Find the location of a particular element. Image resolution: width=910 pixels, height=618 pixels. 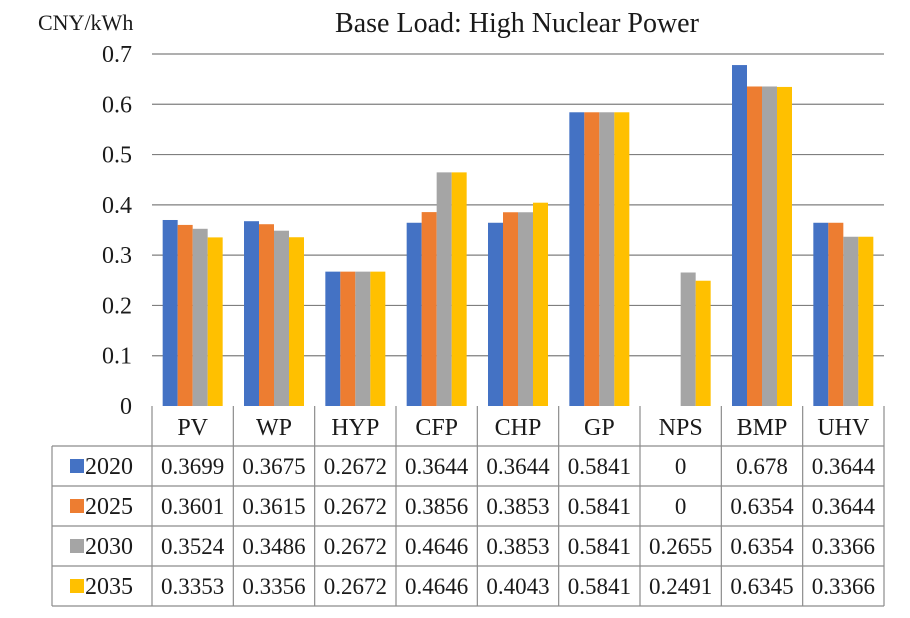

data-label: 0.3353 is located at coordinates (192, 586).